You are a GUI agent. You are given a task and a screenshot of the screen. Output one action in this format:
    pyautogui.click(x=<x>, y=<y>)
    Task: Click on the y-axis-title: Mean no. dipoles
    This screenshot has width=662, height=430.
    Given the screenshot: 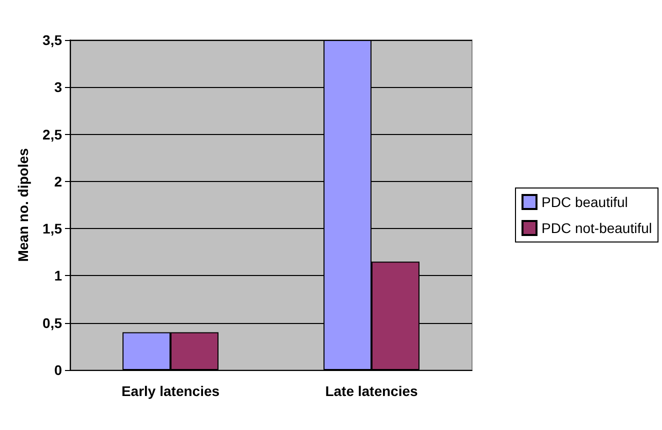 What is the action you would take?
    pyautogui.click(x=23, y=205)
    